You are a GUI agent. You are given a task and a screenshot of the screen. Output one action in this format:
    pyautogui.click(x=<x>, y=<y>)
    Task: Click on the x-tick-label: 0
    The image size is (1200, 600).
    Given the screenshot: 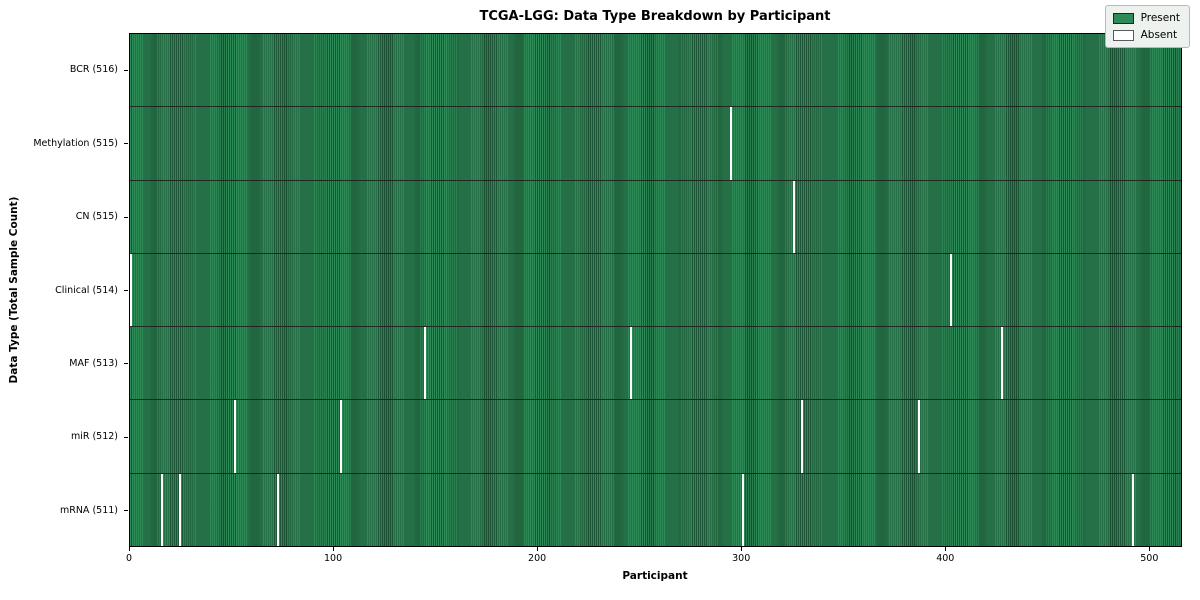 What is the action you would take?
    pyautogui.click(x=129, y=558)
    